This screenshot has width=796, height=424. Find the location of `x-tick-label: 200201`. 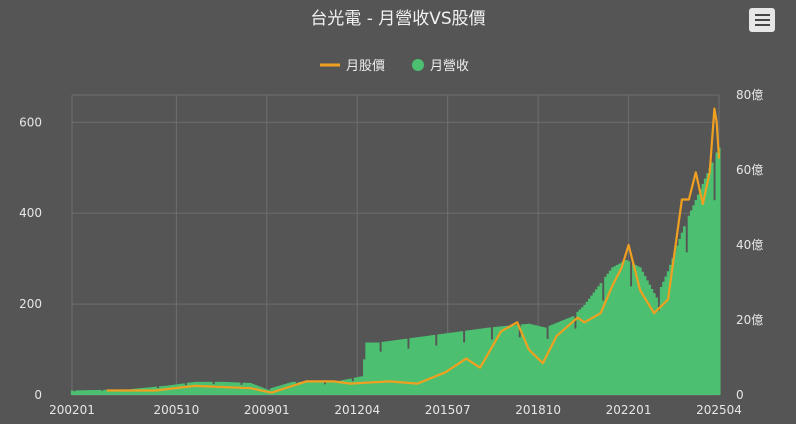

x-tick-label: 200201 is located at coordinates (72, 410).